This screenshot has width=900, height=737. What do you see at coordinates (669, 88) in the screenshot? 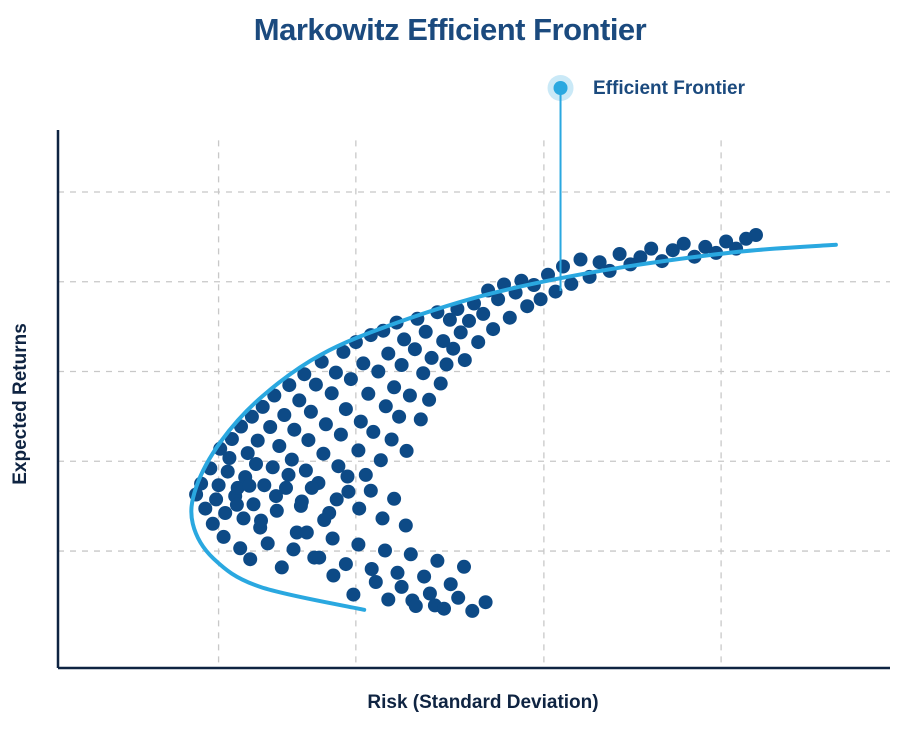
I see `efficient-frontier-label: Efficient Frontier` at bounding box center [669, 88].